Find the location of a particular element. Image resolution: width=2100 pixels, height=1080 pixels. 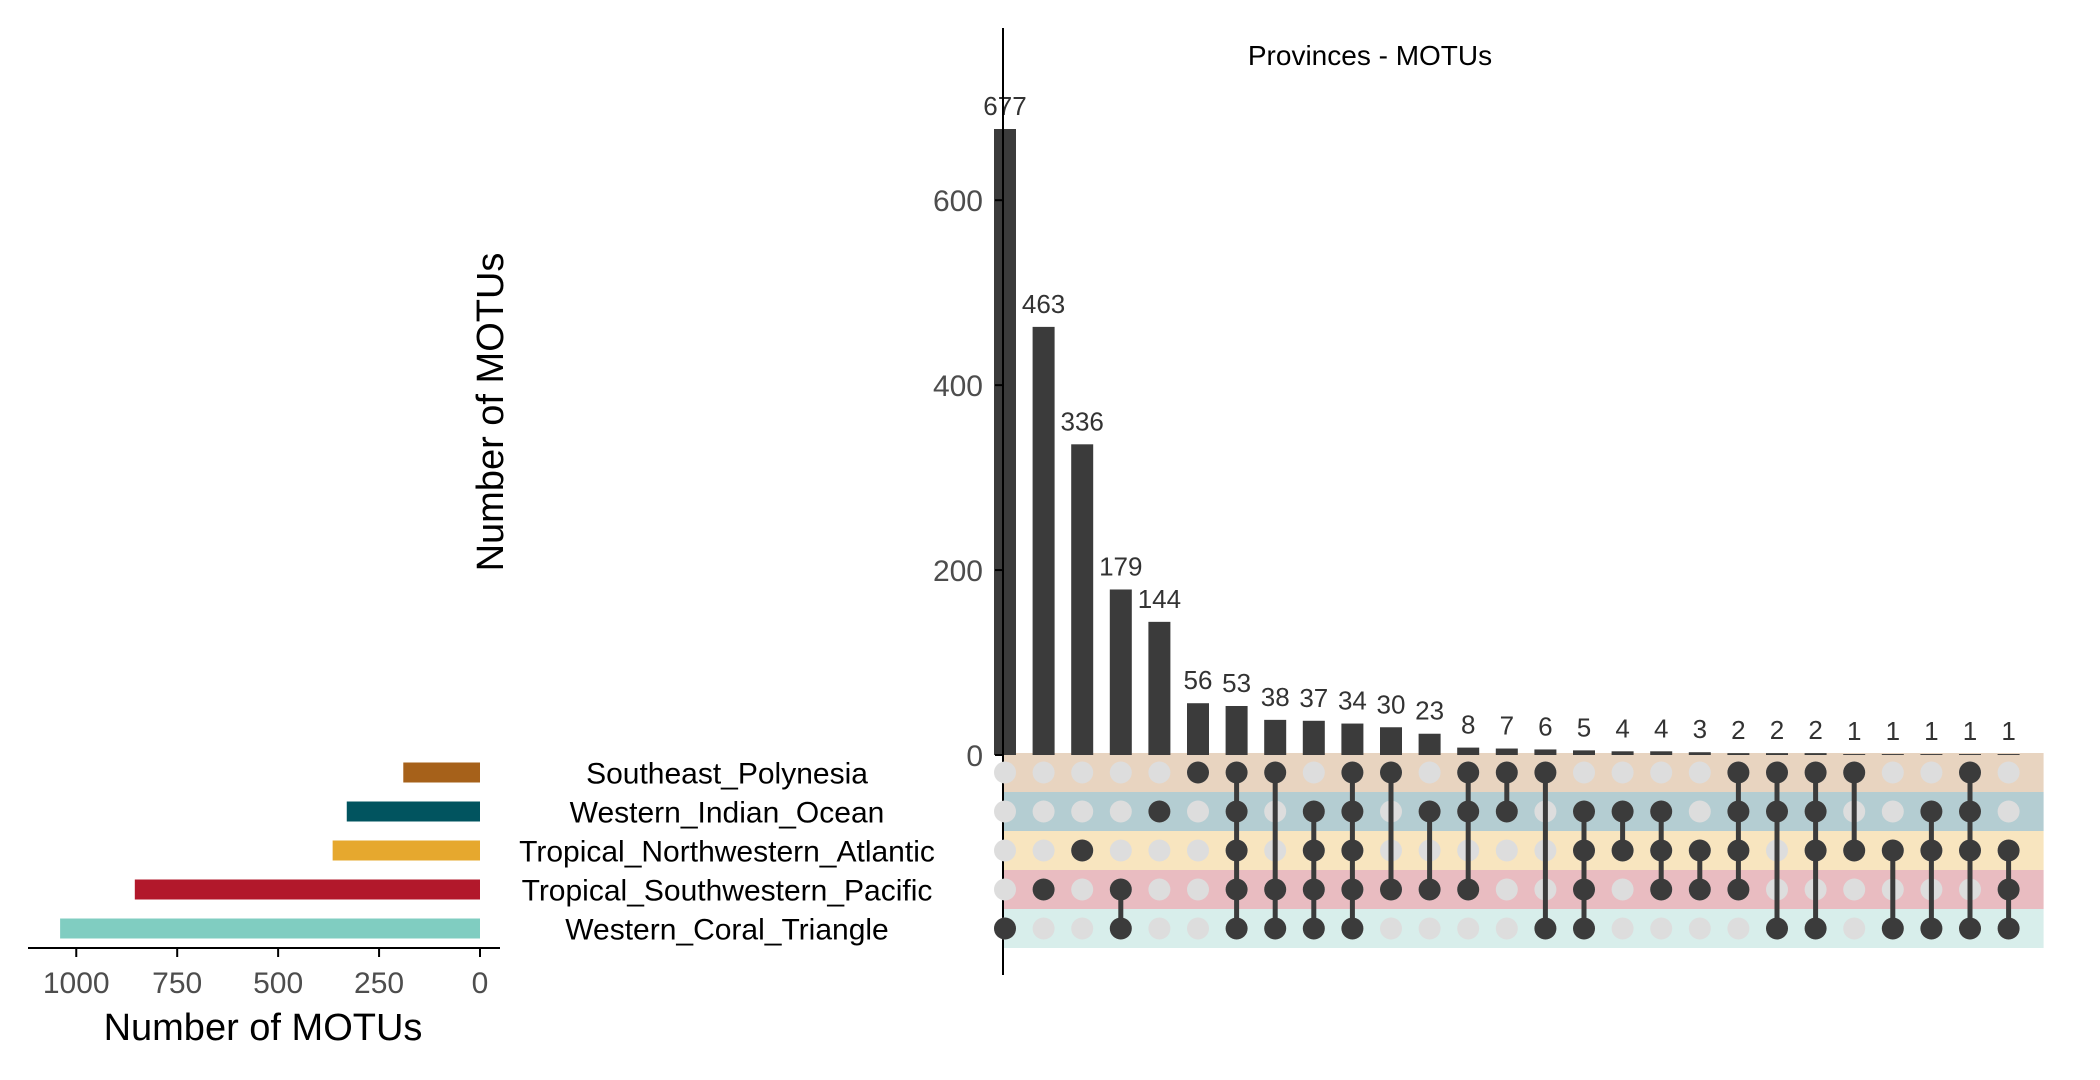

intersection-y-tick-label: 200 is located at coordinates (958, 571).